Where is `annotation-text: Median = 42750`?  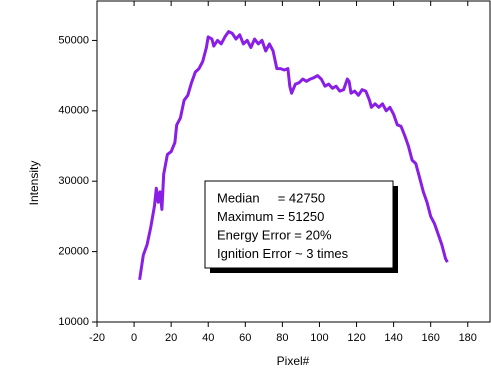
annotation-text: Median = 42750 is located at coordinates (271, 197).